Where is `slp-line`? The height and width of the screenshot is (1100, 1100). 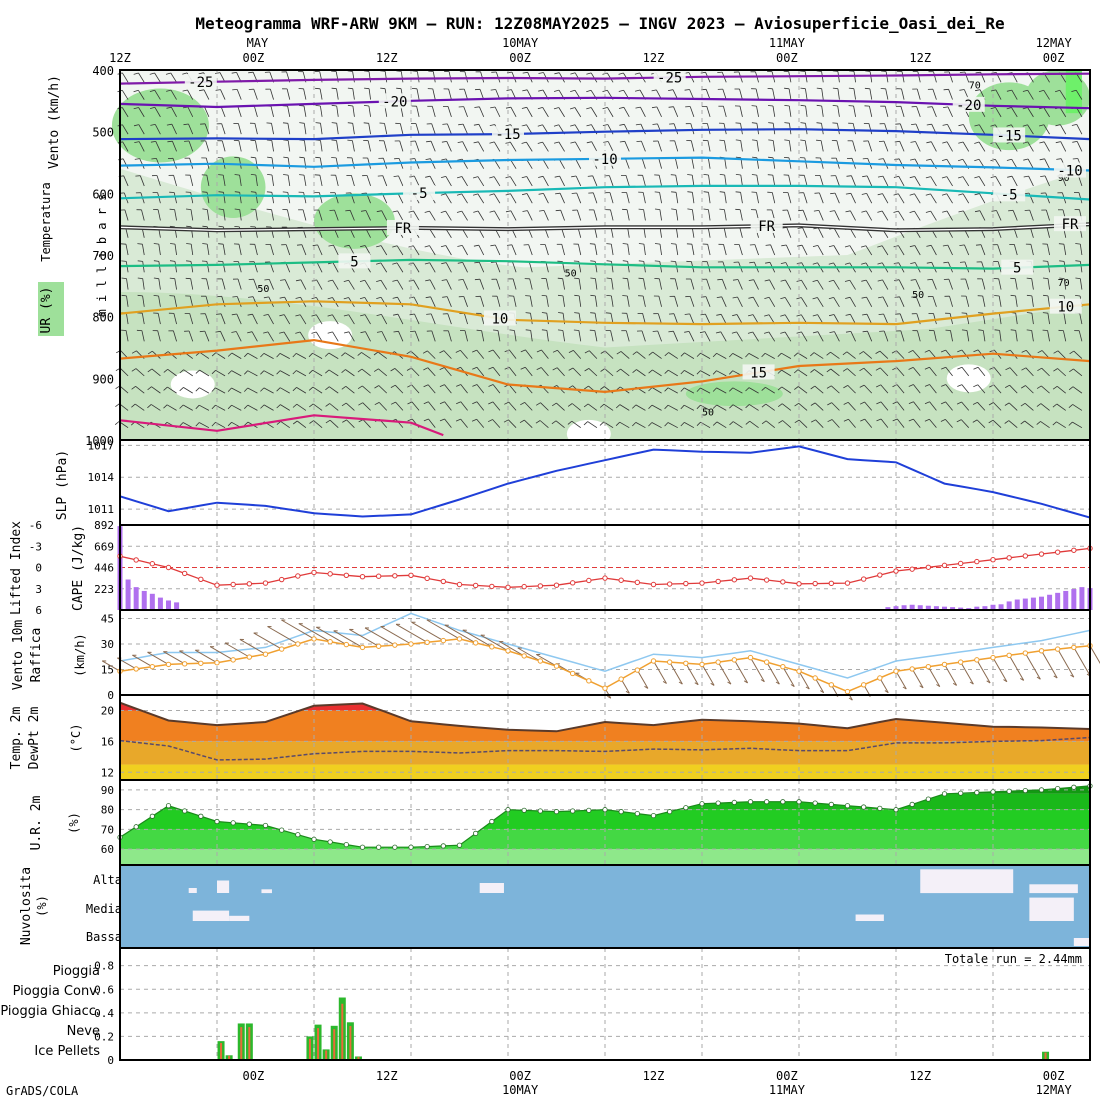
slp-line is located at coordinates (605, 482).